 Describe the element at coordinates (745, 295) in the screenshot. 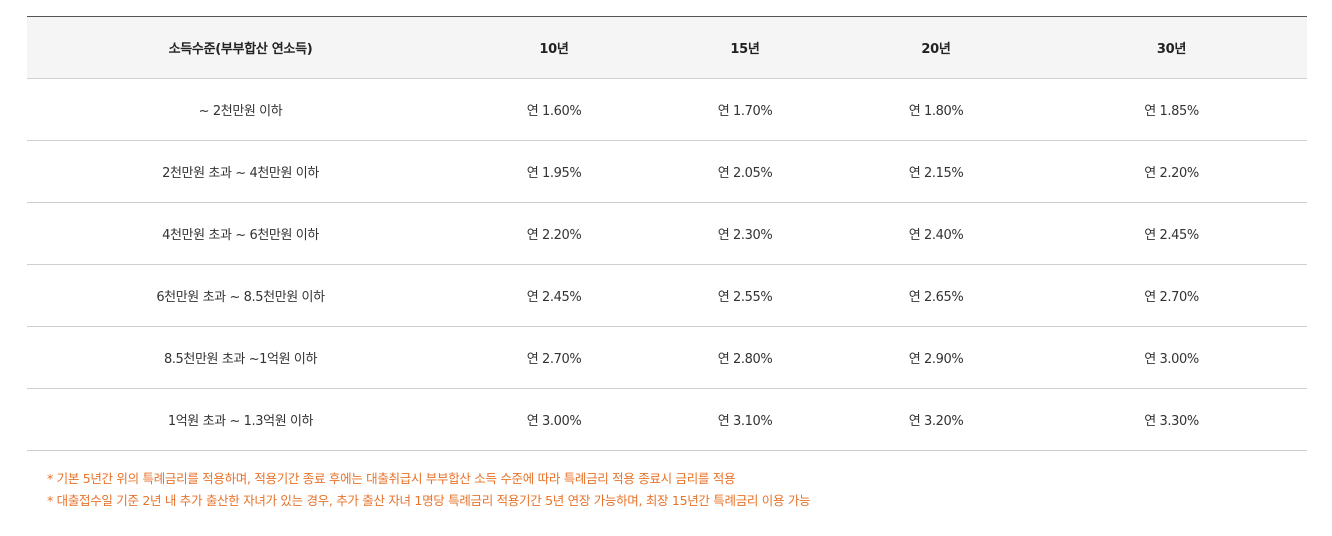

I see `rate-cell: 연 2.55%` at that location.